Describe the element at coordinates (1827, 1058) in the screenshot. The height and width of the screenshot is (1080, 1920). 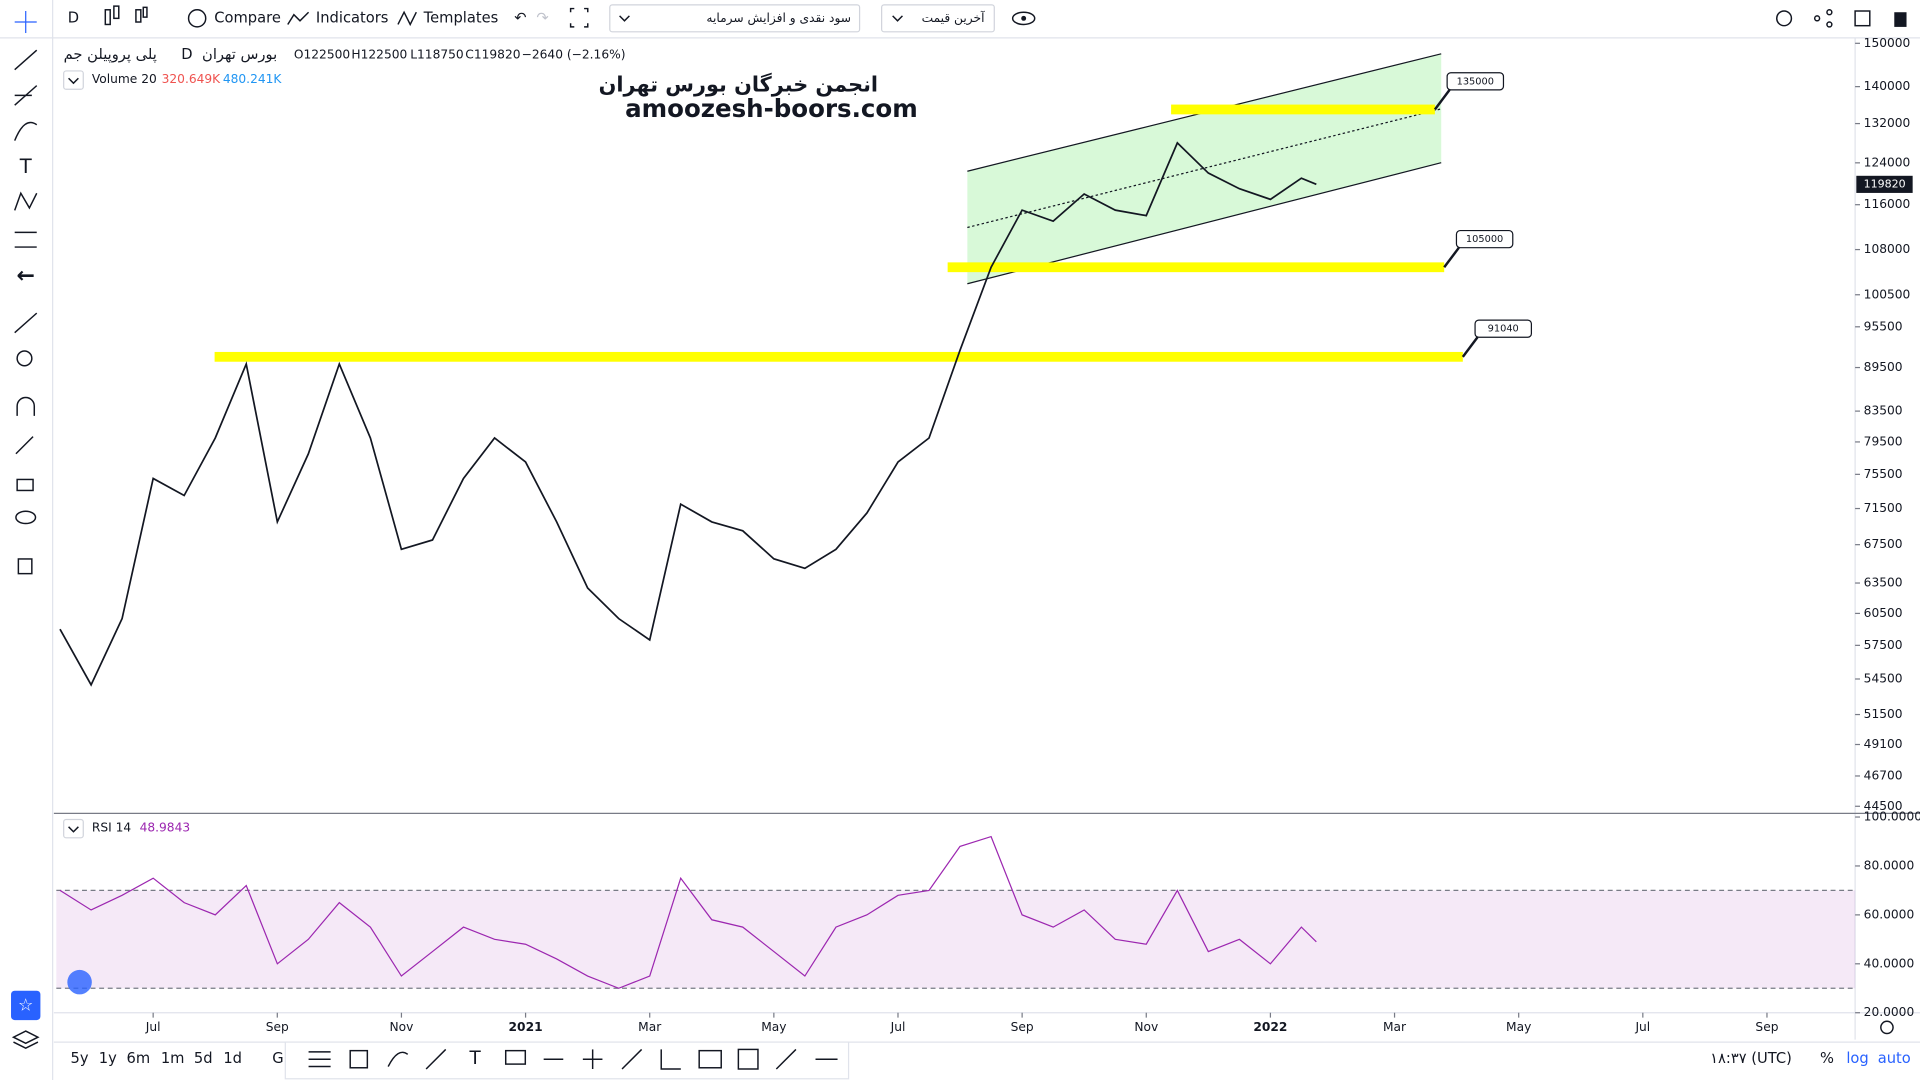
I see `percent-toggle: %` at that location.